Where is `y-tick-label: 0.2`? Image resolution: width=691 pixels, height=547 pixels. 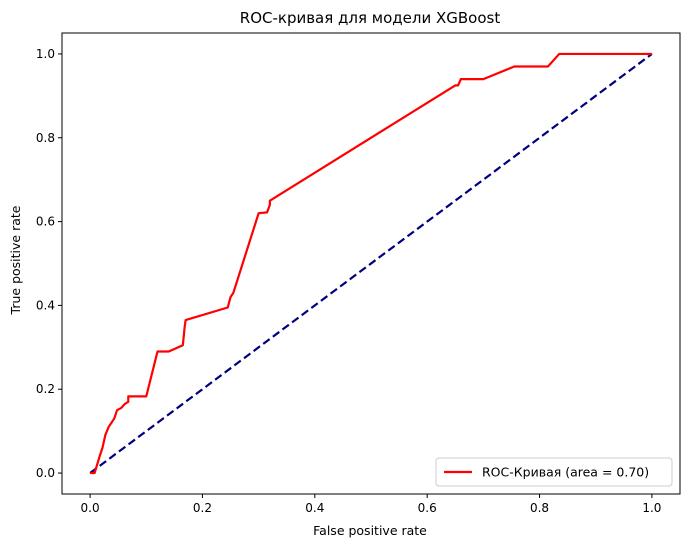
y-tick-label: 0.2 is located at coordinates (45, 389).